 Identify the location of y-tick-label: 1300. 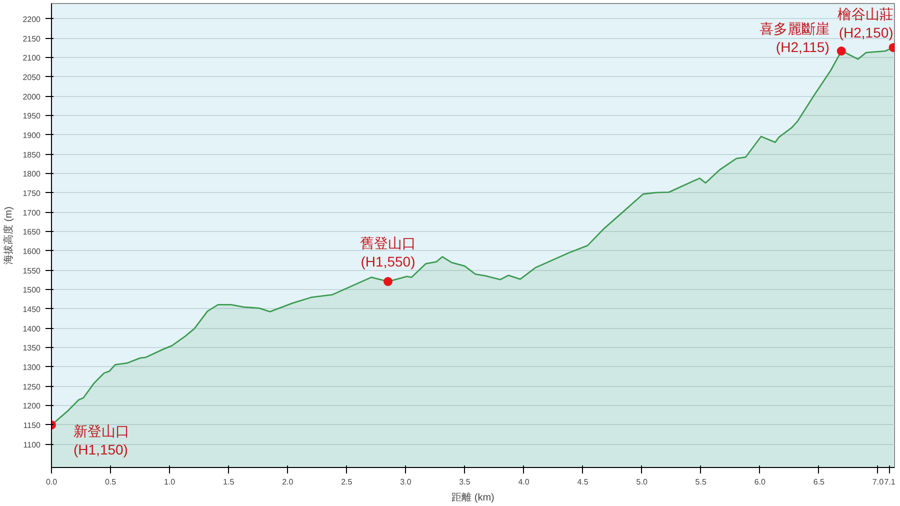
(32, 367).